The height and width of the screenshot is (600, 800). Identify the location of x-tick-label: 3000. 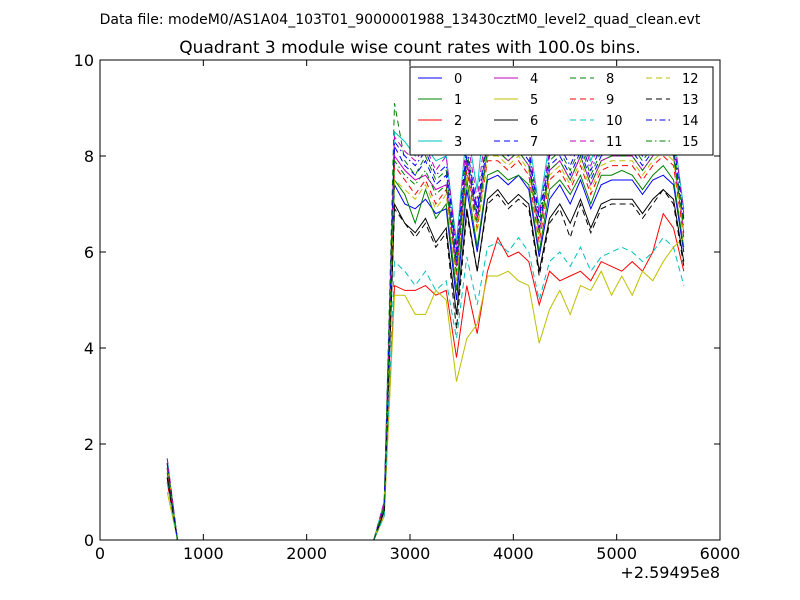
(410, 553).